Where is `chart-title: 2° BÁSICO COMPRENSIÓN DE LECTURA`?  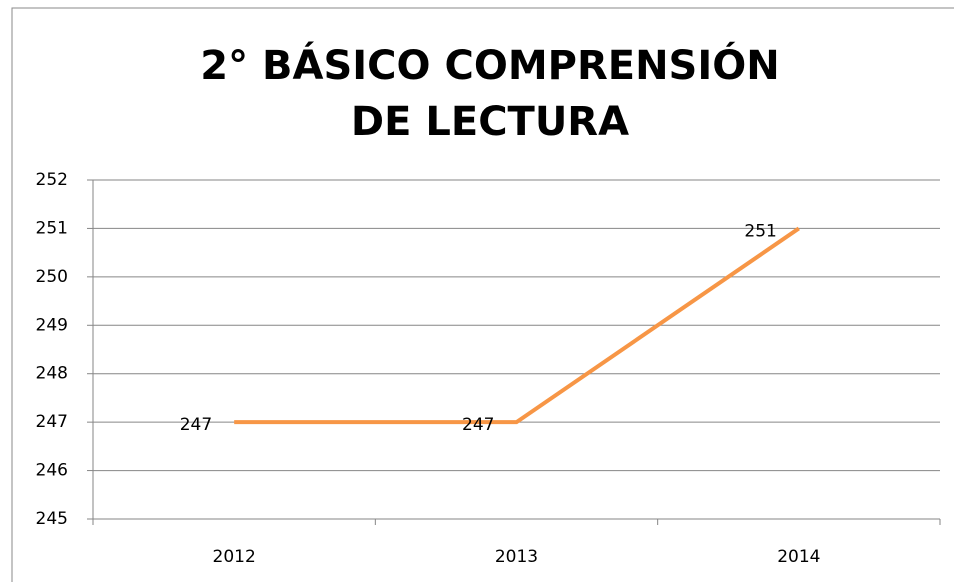
chart-title: 2° BÁSICO COMPRENSIÓN DE LECTURA is located at coordinates (490, 94).